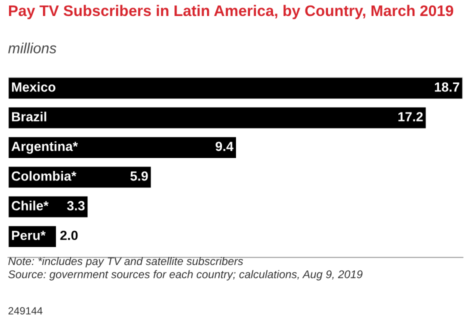 This screenshot has width=470, height=328. I want to click on text: 249144, so click(25, 310).